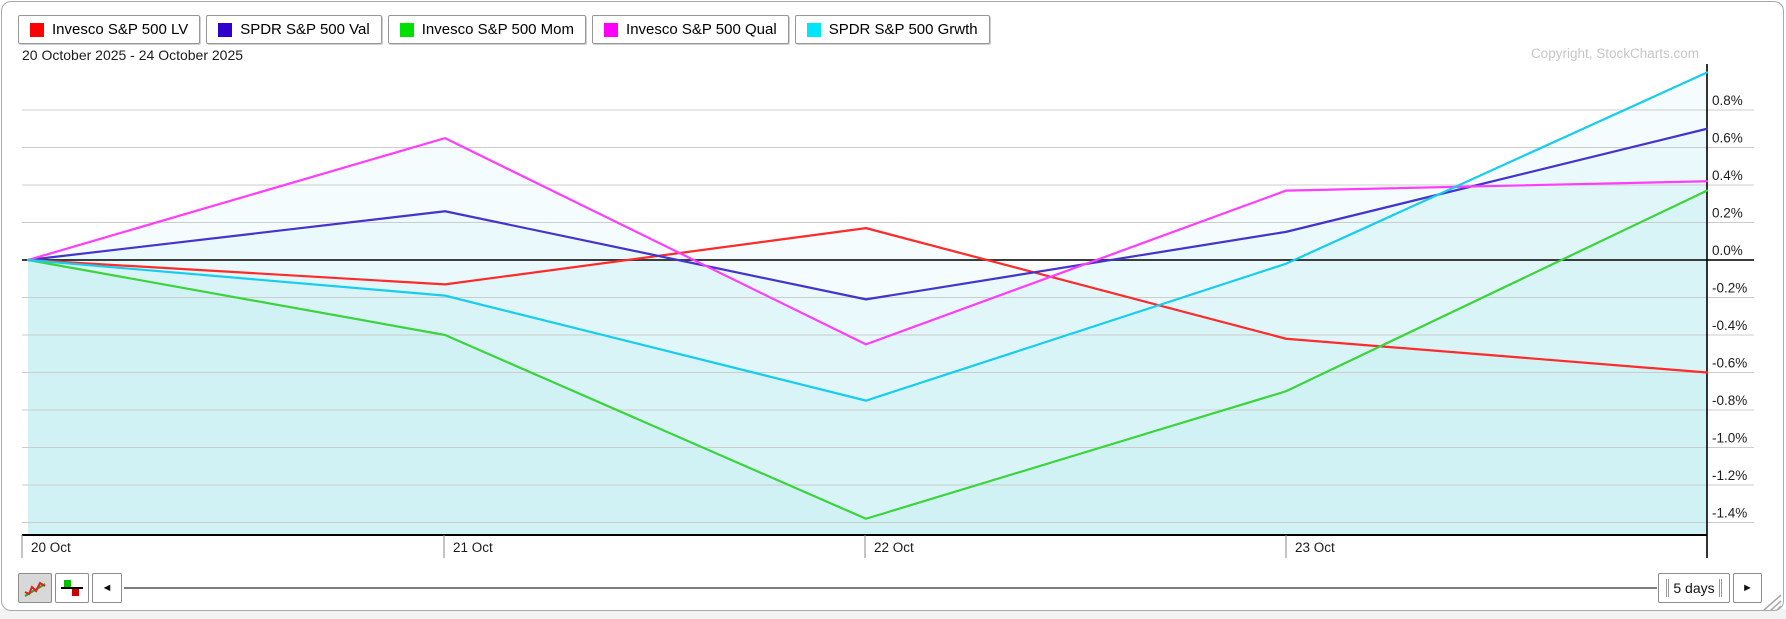  Describe the element at coordinates (1614, 53) in the screenshot. I see `copyright-text: Copyright, StockCharts.com` at that location.